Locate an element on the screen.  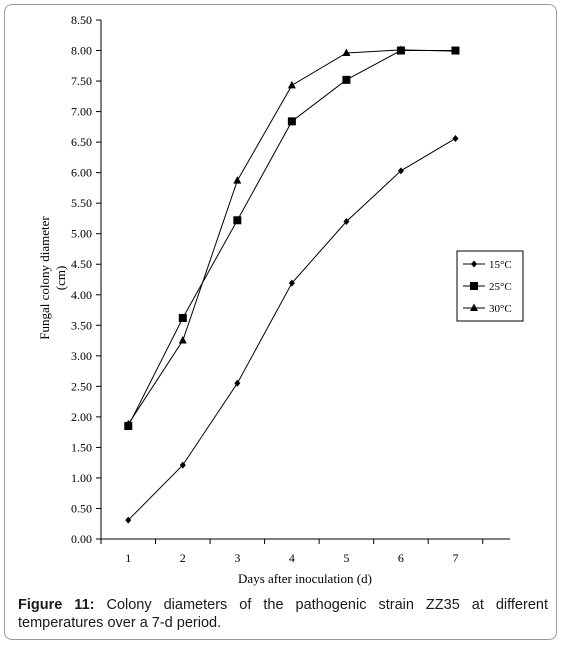
x-tick-label: 4 is located at coordinates (292, 558).